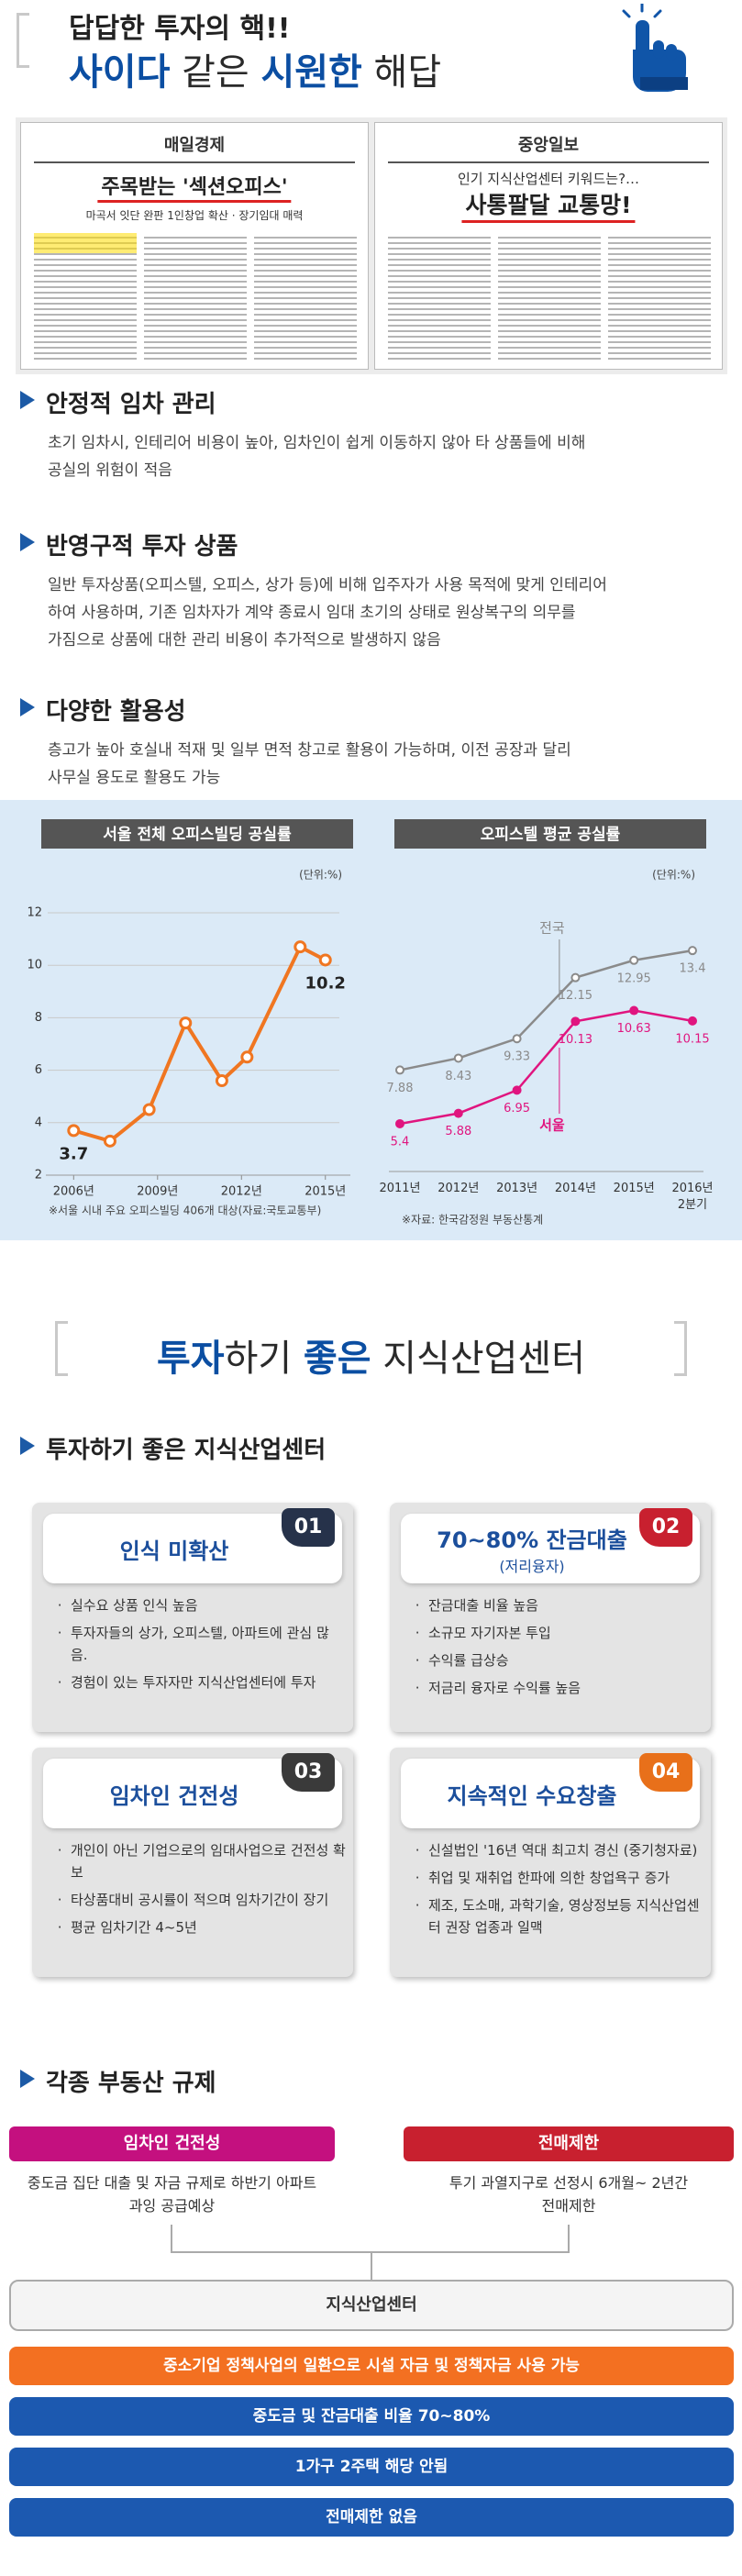  What do you see at coordinates (120, 72) in the screenshot?
I see `title-segment: 사이다` at bounding box center [120, 72].